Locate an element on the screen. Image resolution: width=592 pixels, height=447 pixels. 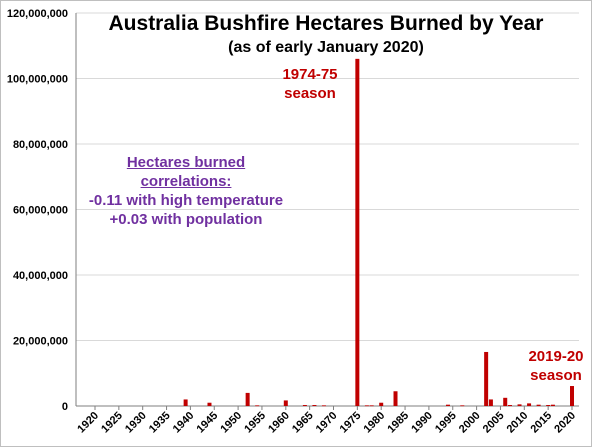
bar-1997 is located at coordinates (462, 406).